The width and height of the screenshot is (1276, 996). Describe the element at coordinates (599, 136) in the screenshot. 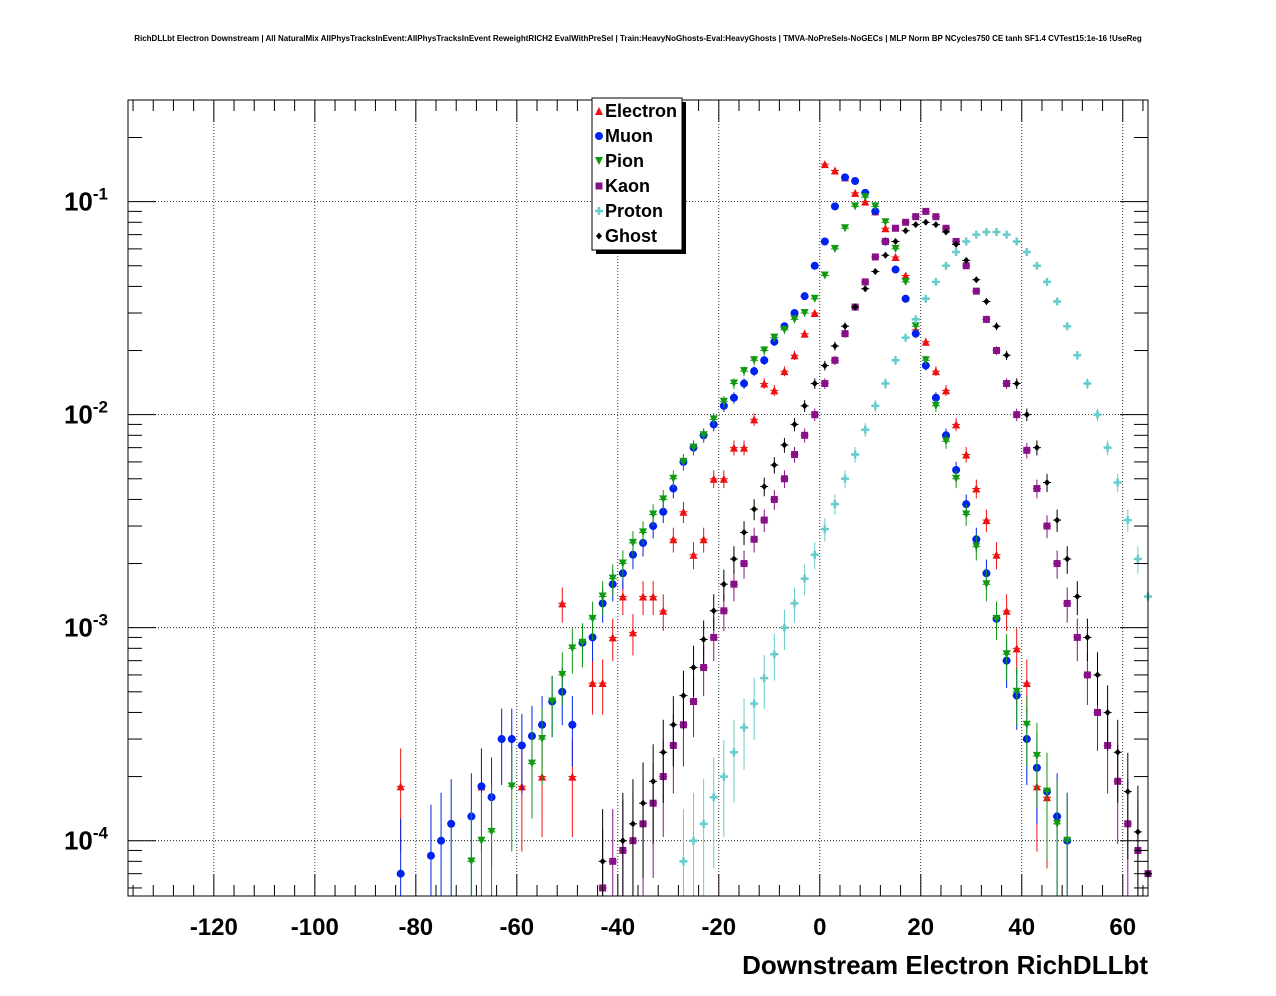

I see `legend-marker-muon` at that location.